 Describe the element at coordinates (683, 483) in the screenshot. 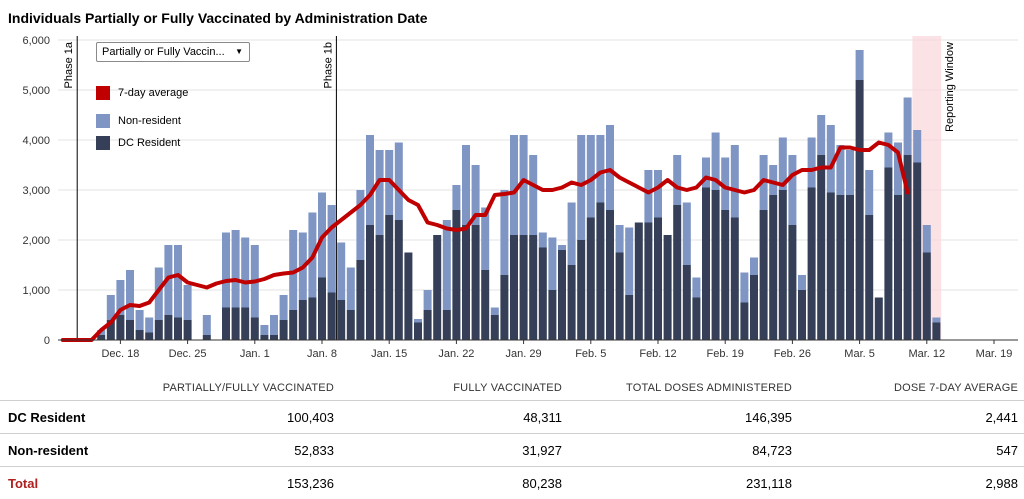

I see `cell: 231,118` at that location.